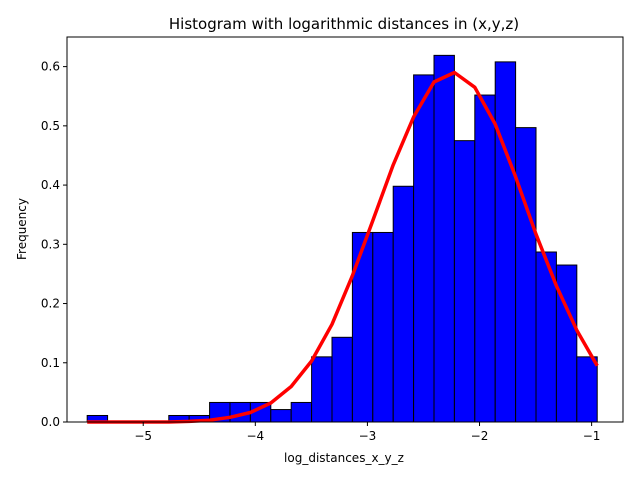 Image resolution: width=640 pixels, height=485 pixels. I want to click on y-tick-label: 0.0, so click(50, 422).